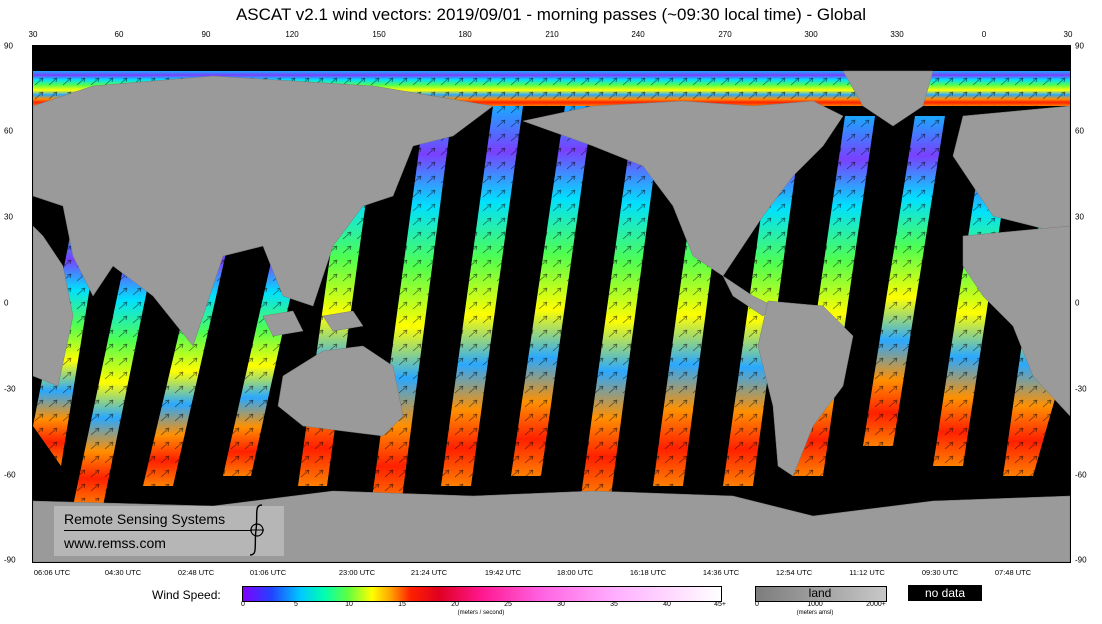 The width and height of the screenshot is (1102, 624). Describe the element at coordinates (145, 519) in the screenshot. I see `credit-name: Remote Sensing Systems` at that location.